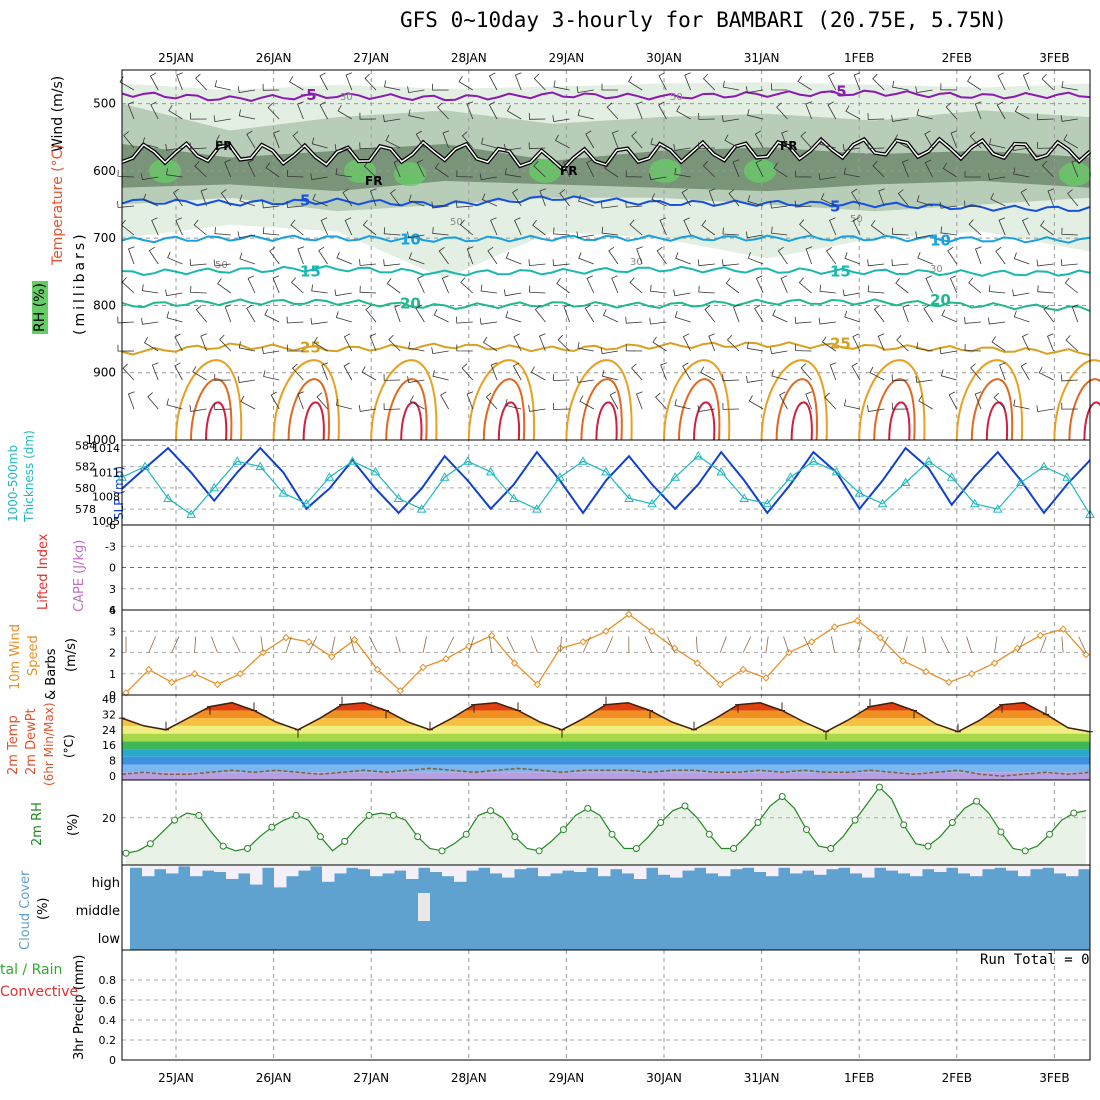 The image size is (1100, 1100). What do you see at coordinates (310, 272) in the screenshot?
I see `isotherm-label-15-0: 15` at bounding box center [310, 272].